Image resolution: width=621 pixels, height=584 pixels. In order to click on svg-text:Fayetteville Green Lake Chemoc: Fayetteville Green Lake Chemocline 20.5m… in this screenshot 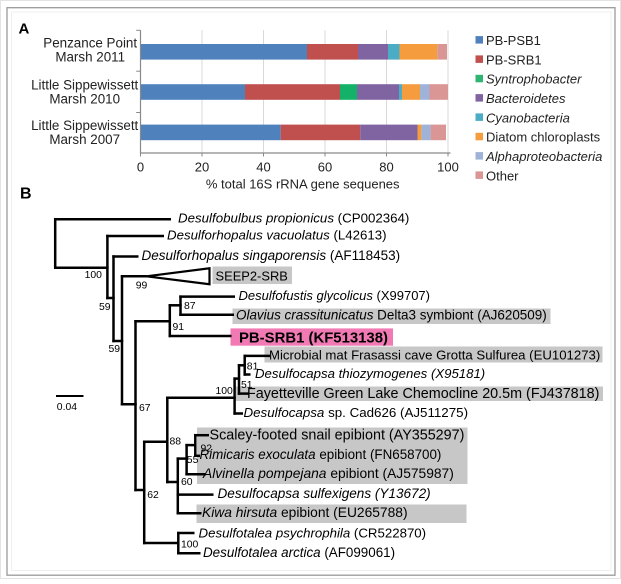, I will do `click(423, 394)`.